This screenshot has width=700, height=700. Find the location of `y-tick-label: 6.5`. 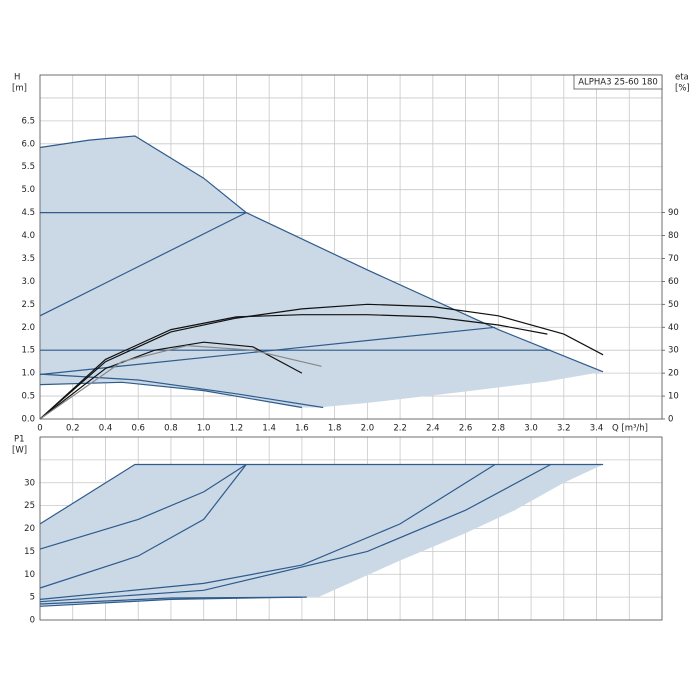

y-tick-label: 6.5 is located at coordinates (28, 121).